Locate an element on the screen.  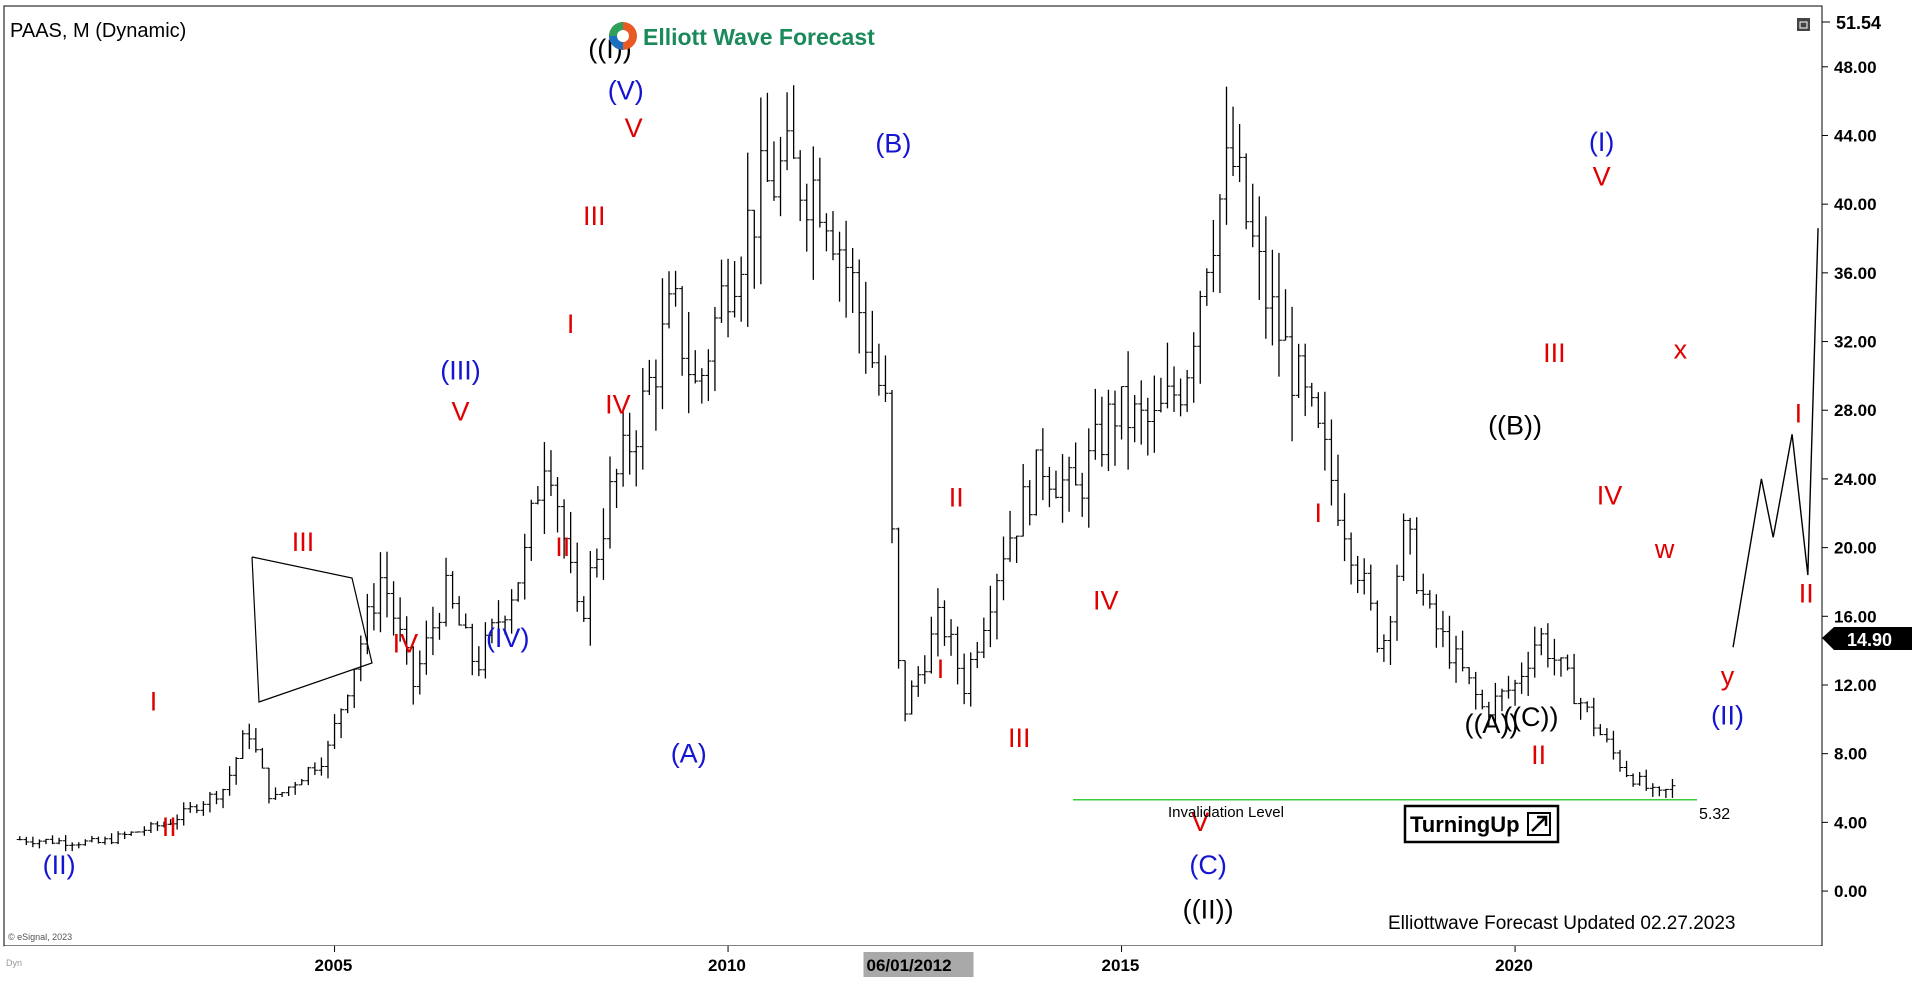
wave-label: (B) is located at coordinates (893, 144).